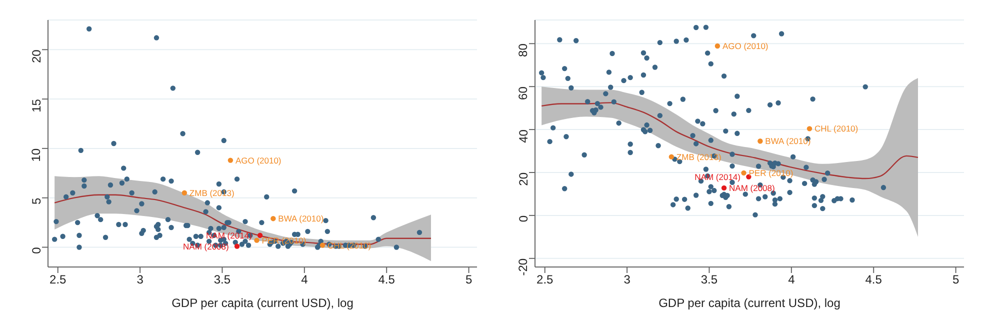 The width and height of the screenshot is (983, 323). Describe the element at coordinates (523, 93) in the screenshot. I see `y-tick-label: 60` at that location.